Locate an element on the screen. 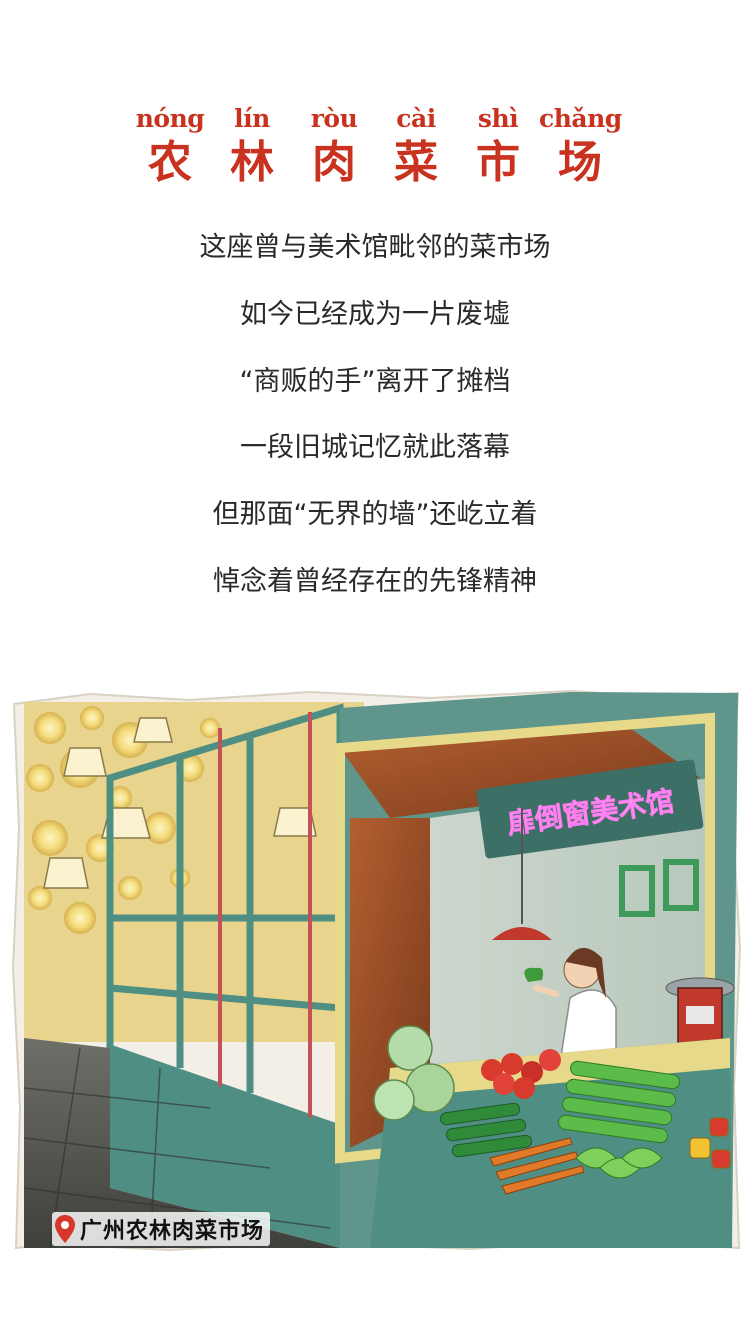 This screenshot has width=750, height=1329. vegetables is located at coordinates (552, 1110).